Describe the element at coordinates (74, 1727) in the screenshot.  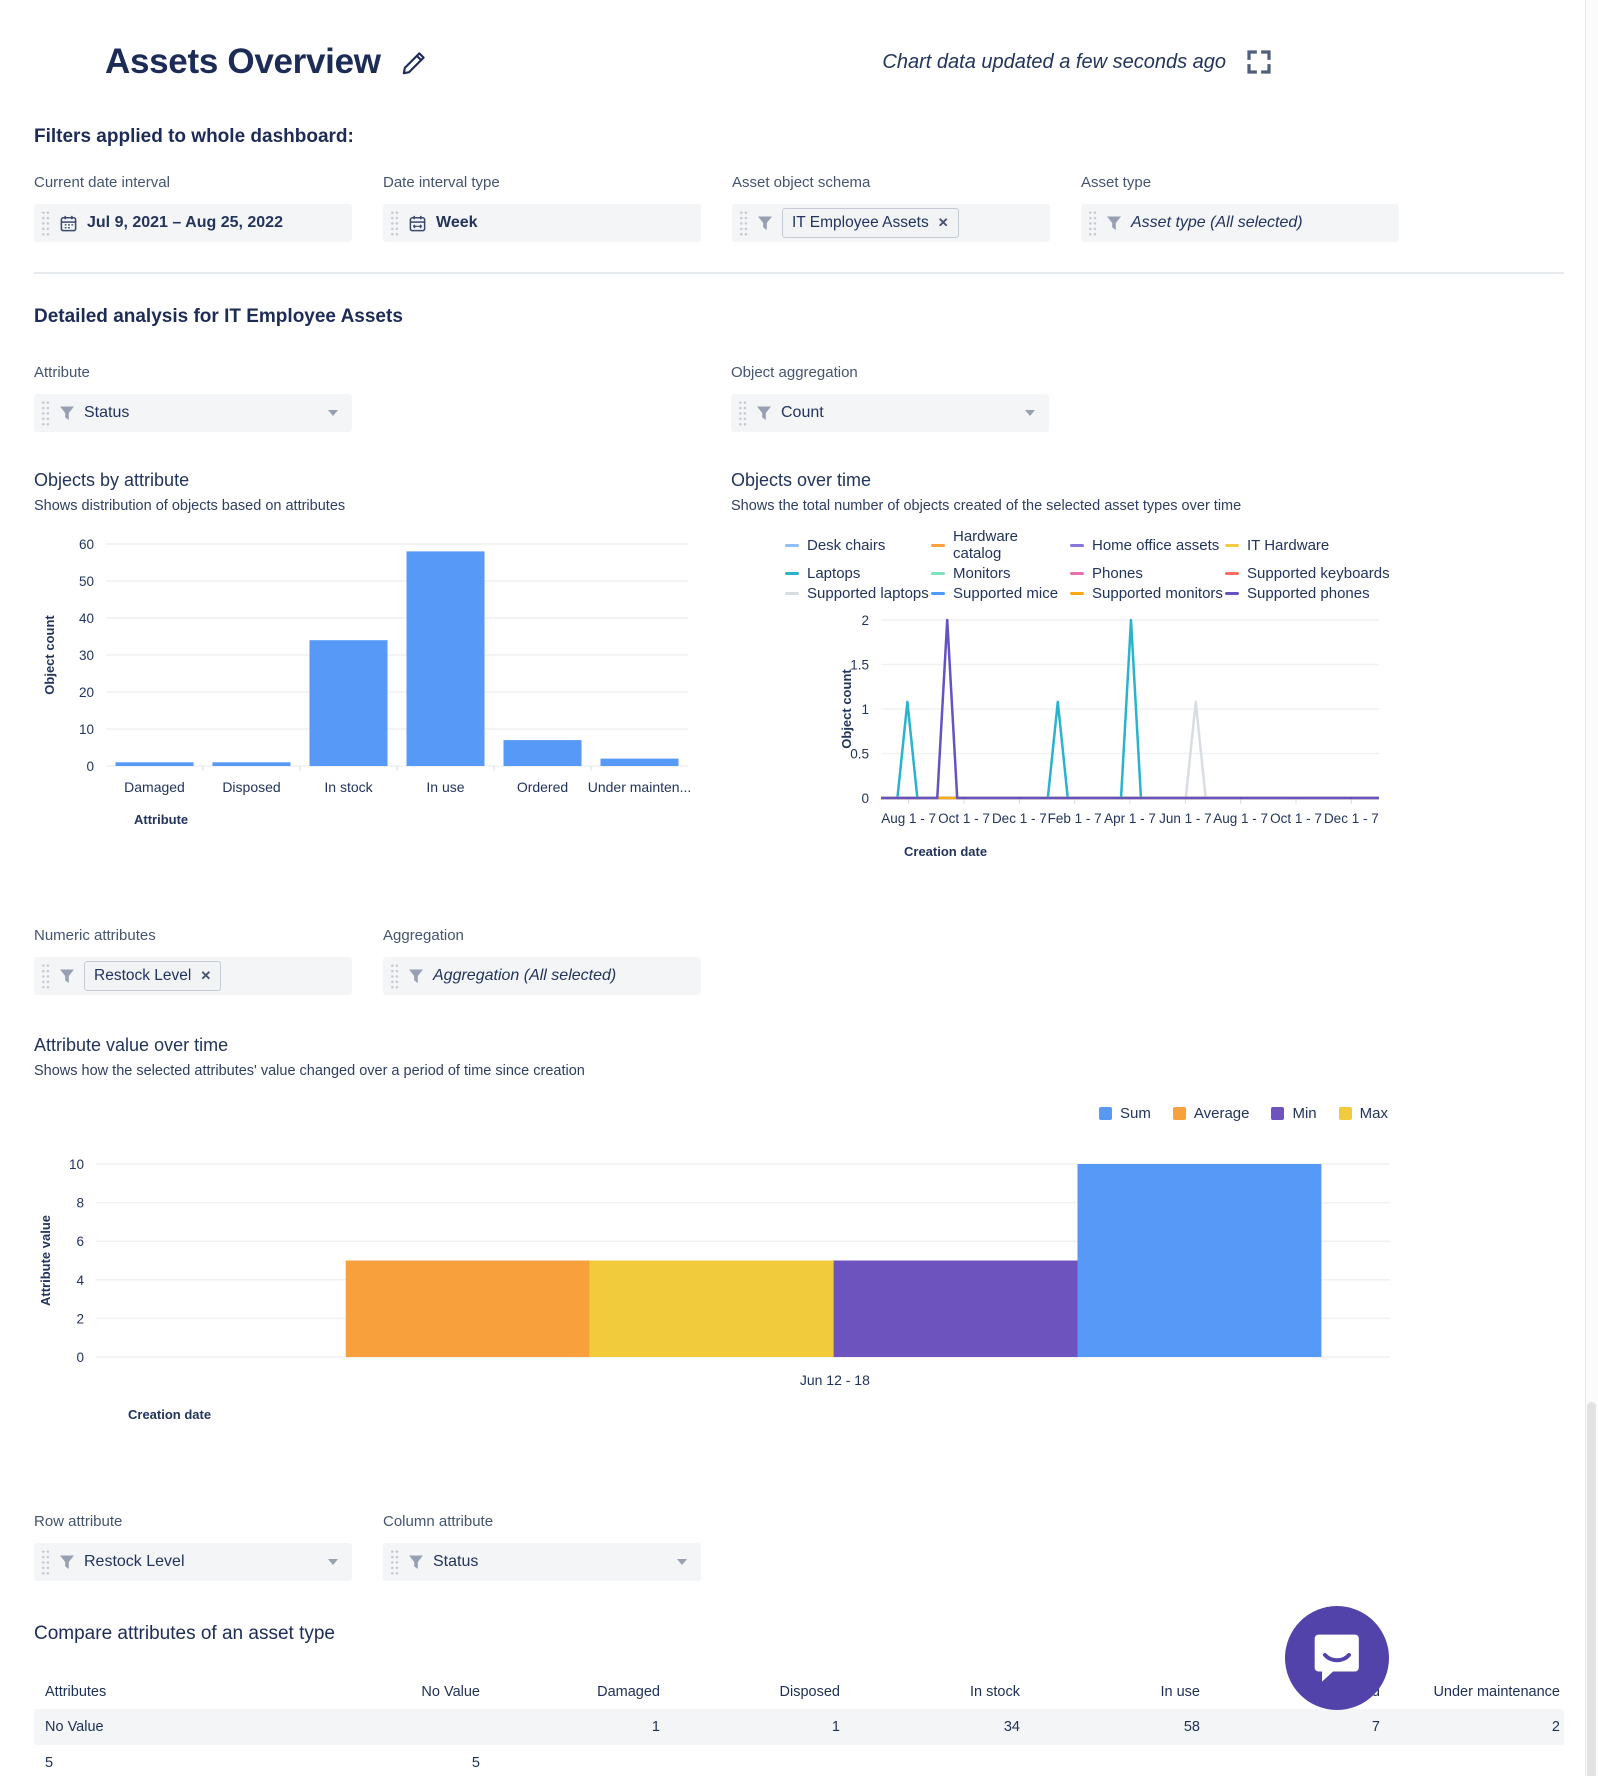
I see `table-cell: No Value` at that location.